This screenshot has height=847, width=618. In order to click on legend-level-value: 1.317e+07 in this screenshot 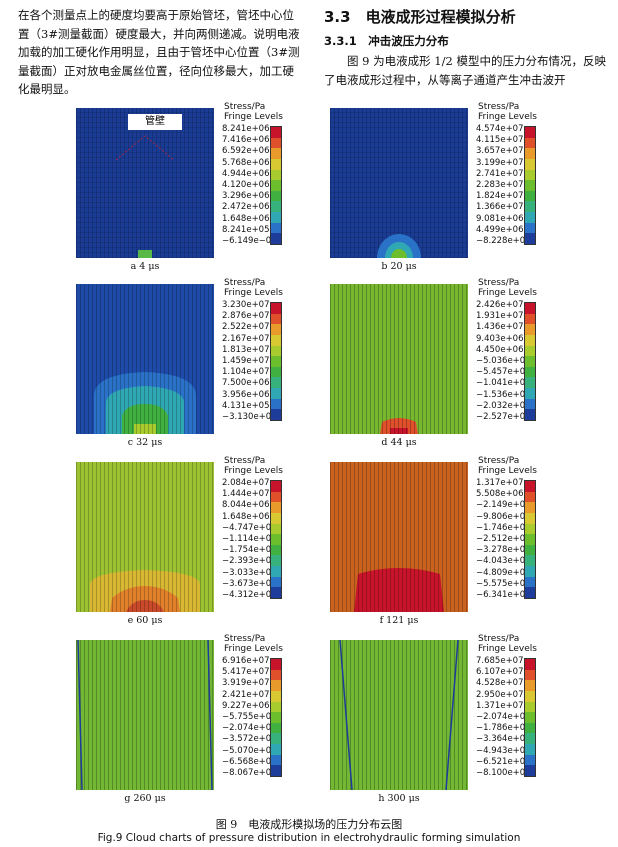, I will do `click(500, 483)`.